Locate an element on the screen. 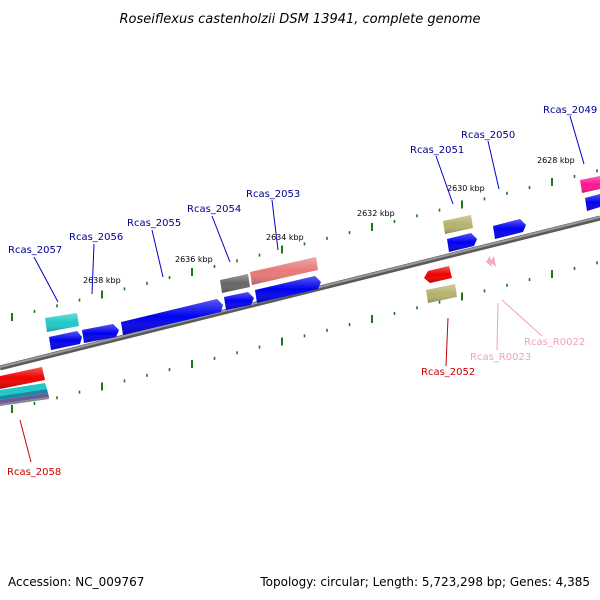  gene-olive-minus is located at coordinates (441, 293).